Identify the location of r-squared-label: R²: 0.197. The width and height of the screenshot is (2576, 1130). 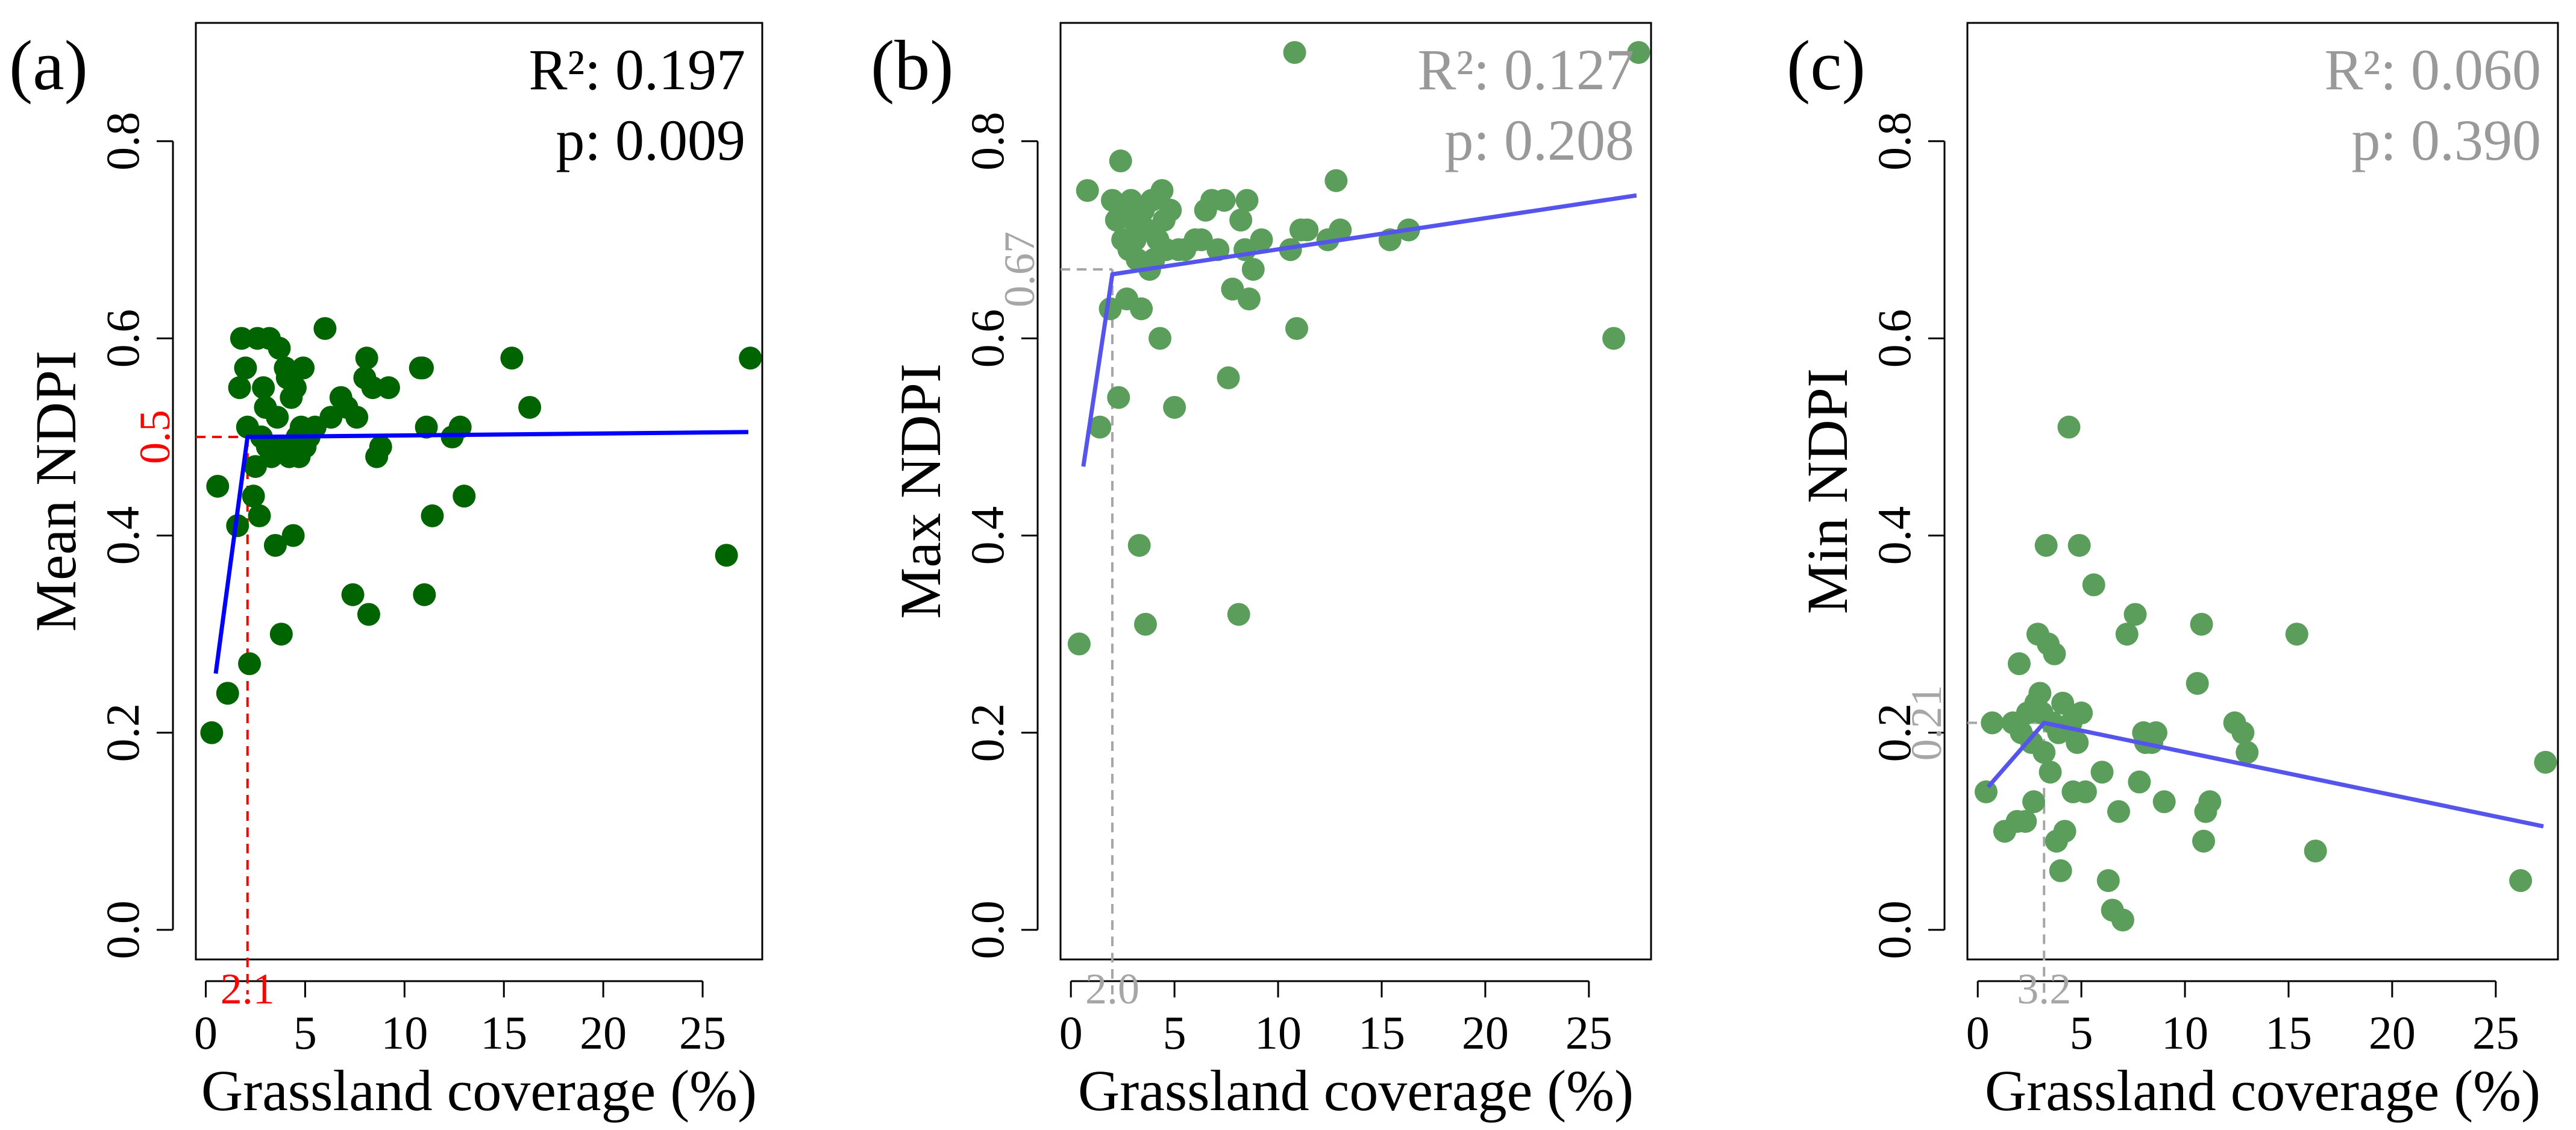
(637, 69).